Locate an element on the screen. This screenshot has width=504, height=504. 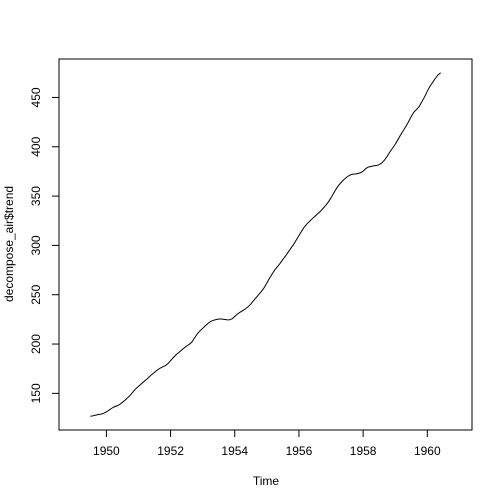
x-tick-label: 1960 is located at coordinates (427, 451).